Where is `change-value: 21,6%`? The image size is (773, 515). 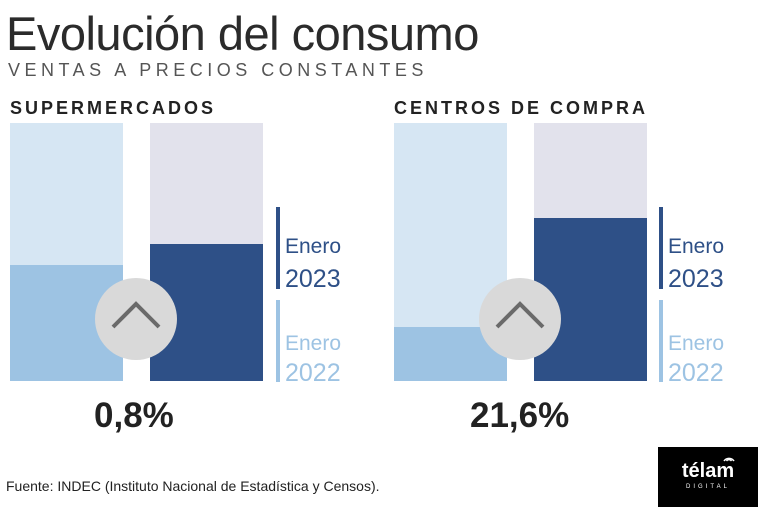 change-value: 21,6% is located at coordinates (520, 415).